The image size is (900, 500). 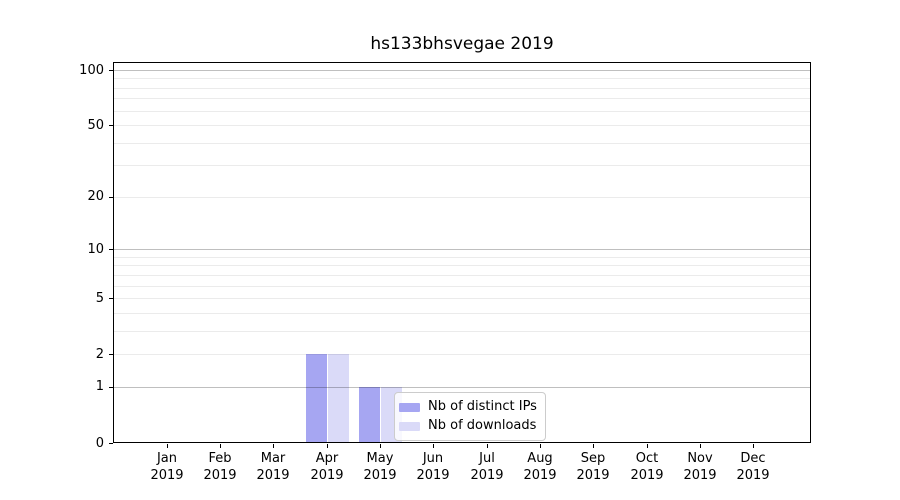 What do you see at coordinates (409, 426) in the screenshot?
I see `legend-swatch-downloads` at bounding box center [409, 426].